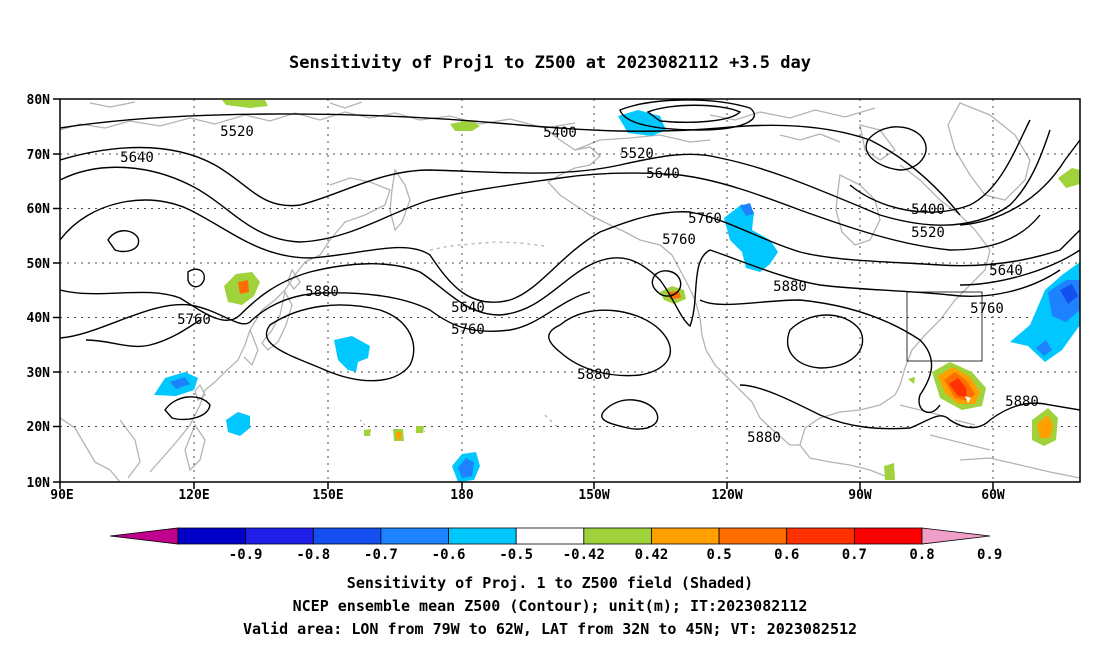 The height and width of the screenshot is (650, 1100). Describe the element at coordinates (854, 555) in the screenshot. I see `colorbar-label: 0.7` at that location.